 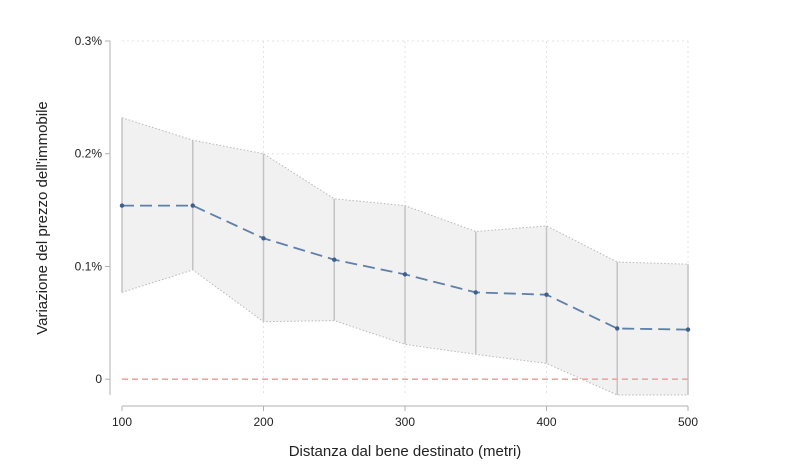 I want to click on x-tick-label: 500, so click(x=688, y=422).